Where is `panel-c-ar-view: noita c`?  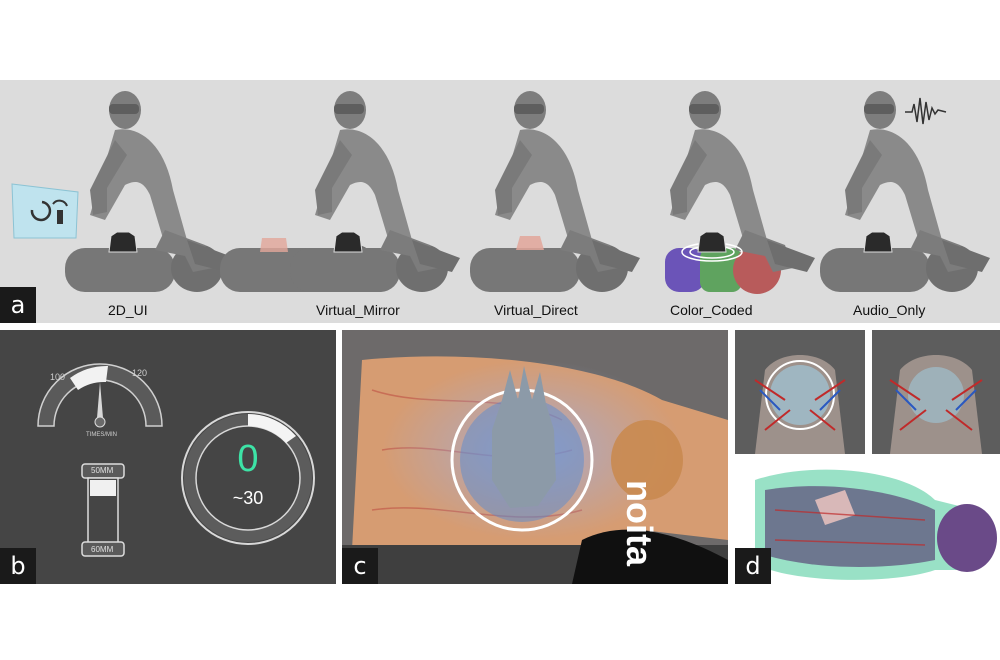 panel-c-ar-view: noita c is located at coordinates (535, 457).